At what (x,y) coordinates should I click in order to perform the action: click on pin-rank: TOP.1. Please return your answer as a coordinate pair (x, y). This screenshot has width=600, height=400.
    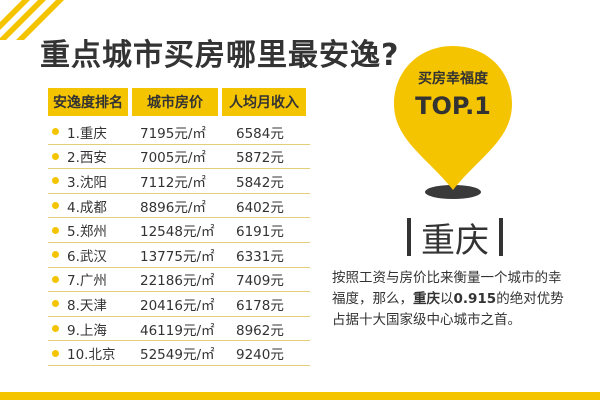
    Looking at the image, I should click on (453, 106).